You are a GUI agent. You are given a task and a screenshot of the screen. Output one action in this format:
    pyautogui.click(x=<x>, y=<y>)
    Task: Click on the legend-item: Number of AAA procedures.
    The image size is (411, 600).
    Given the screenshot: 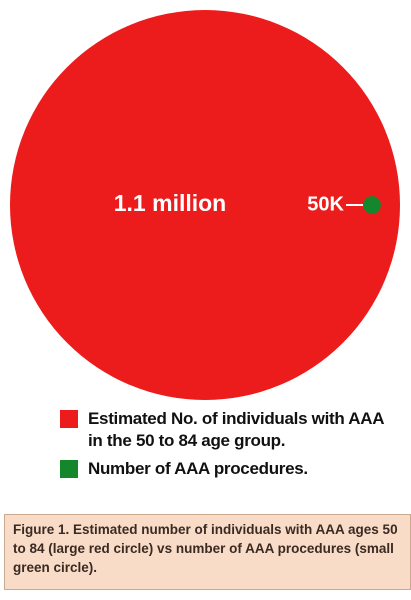 What is the action you would take?
    pyautogui.click(x=230, y=469)
    